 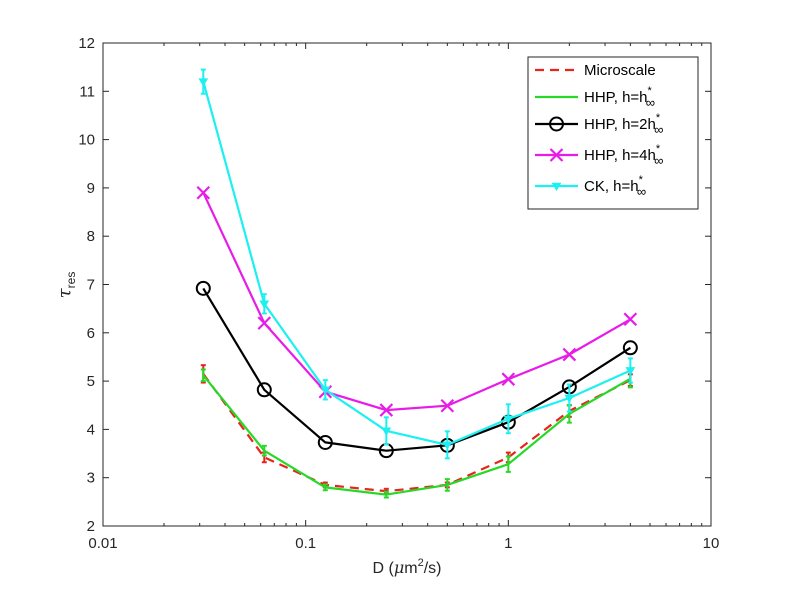 I want to click on y-tick-label: 7, so click(x=91, y=285).